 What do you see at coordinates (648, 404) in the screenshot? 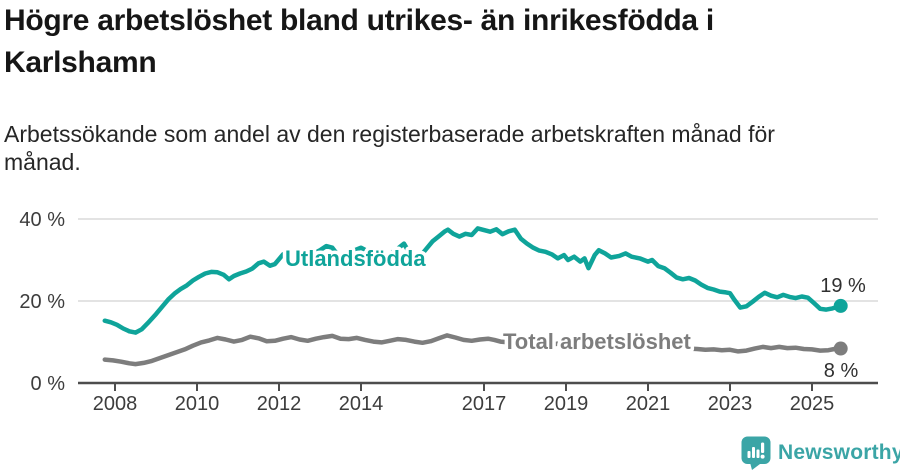
I see `x-tick-label: 2021` at bounding box center [648, 404].